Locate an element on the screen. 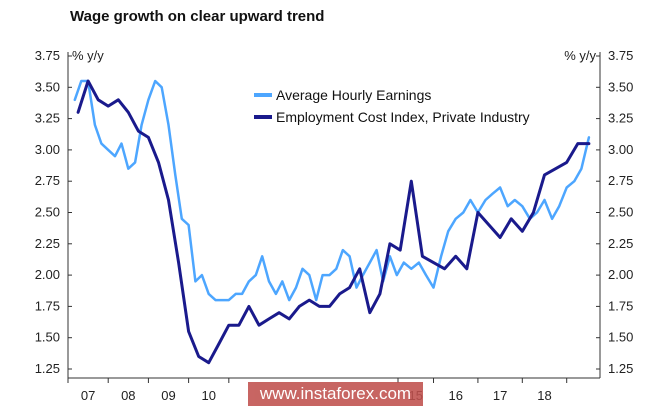  y-tick-label-right: 3.75 is located at coordinates (620, 55).